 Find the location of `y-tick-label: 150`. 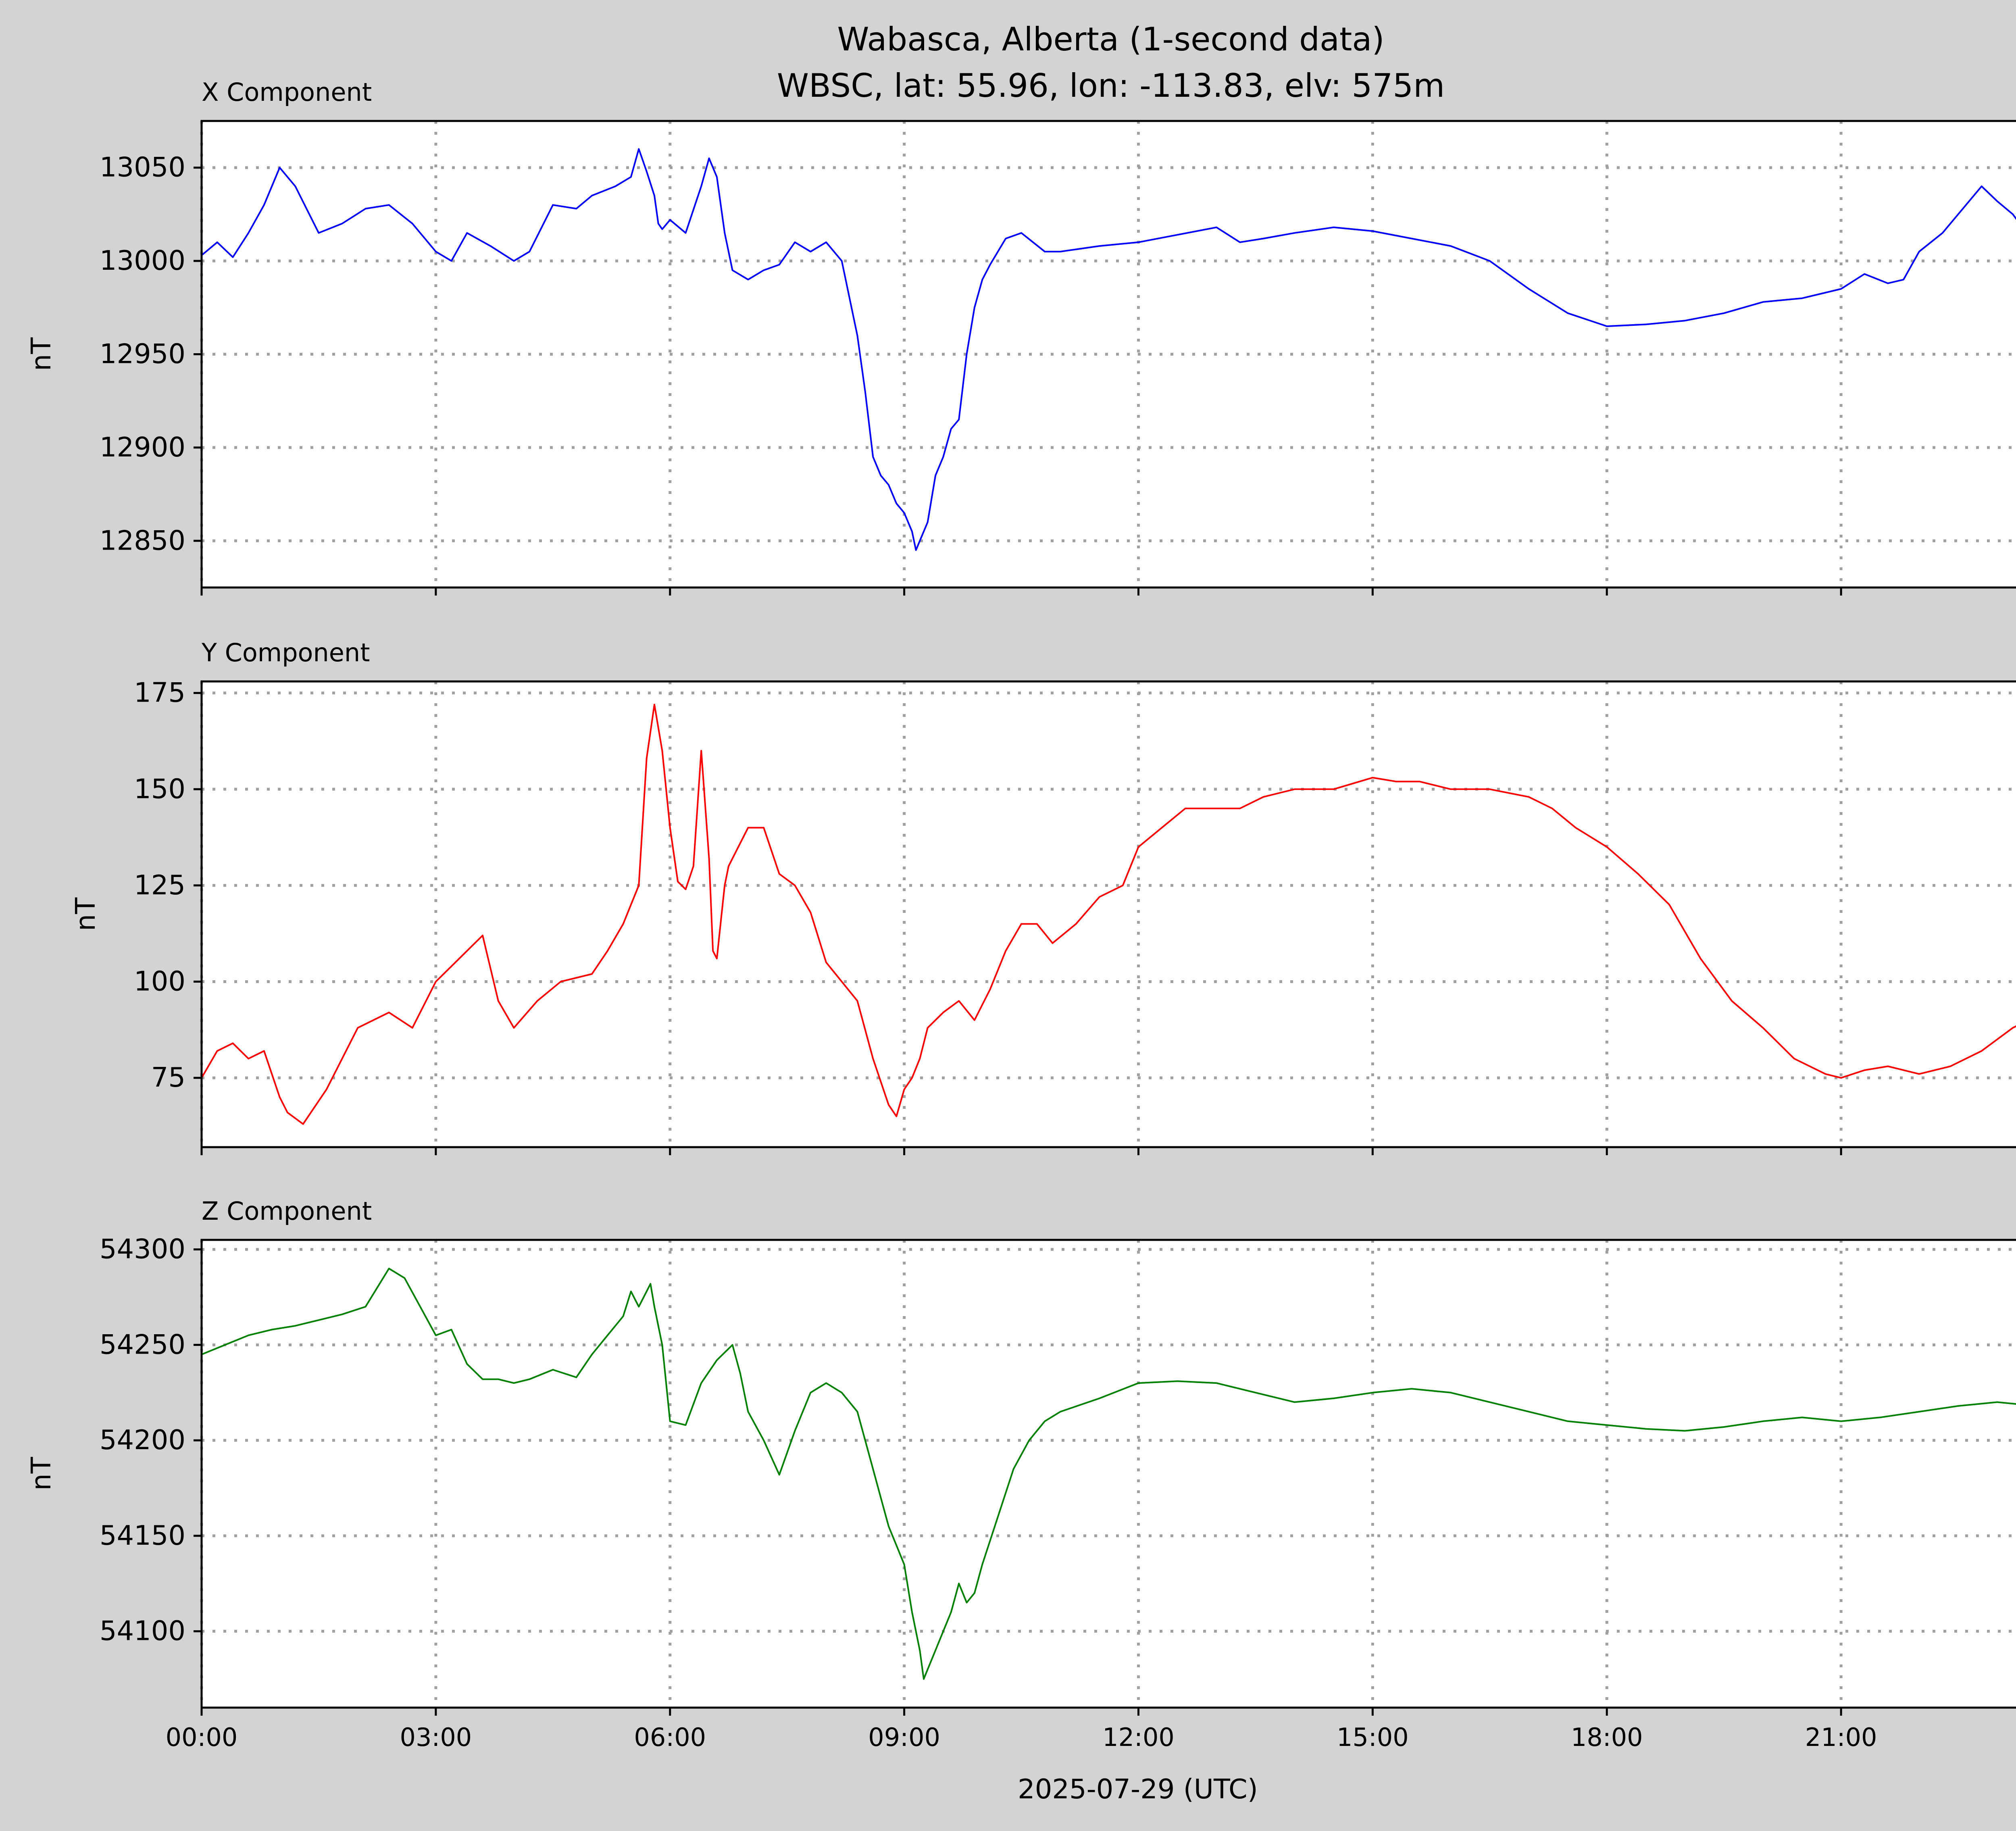

y-tick-label: 150 is located at coordinates (159, 788).